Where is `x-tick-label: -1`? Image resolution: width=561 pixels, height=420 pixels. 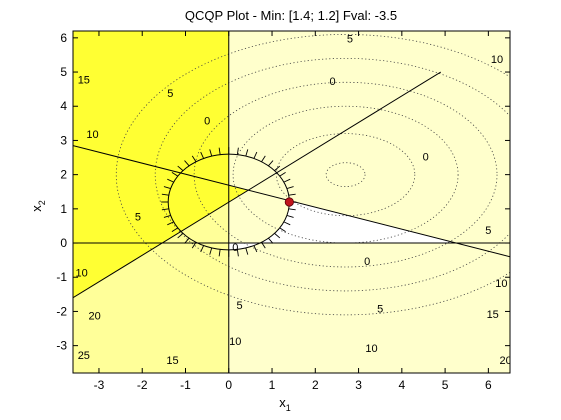 x-tick-label: -1 is located at coordinates (185, 385).